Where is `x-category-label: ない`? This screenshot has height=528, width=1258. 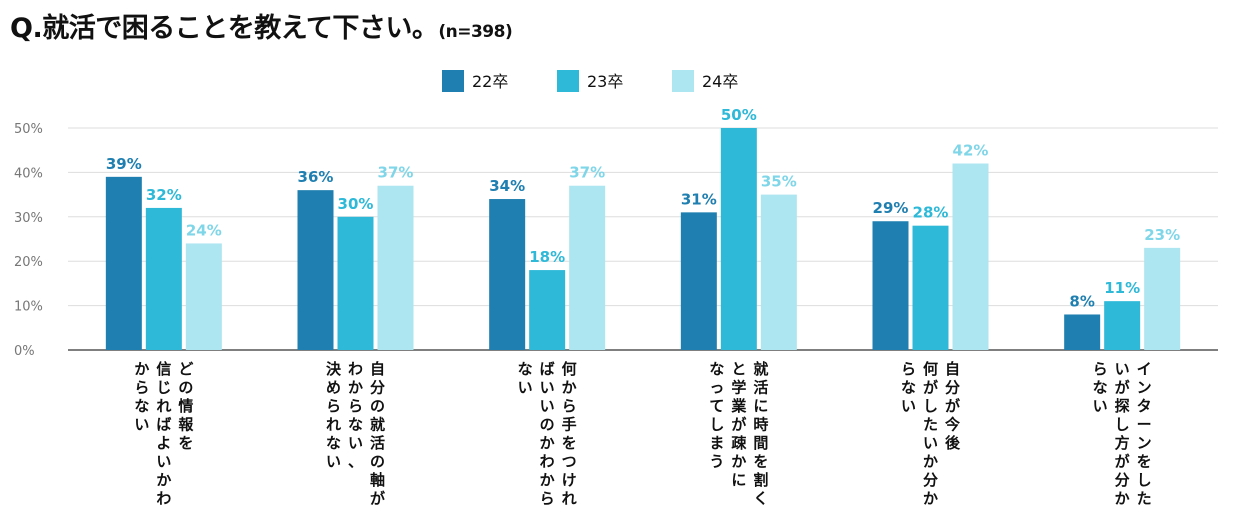 x-category-label: ない is located at coordinates (525, 378).